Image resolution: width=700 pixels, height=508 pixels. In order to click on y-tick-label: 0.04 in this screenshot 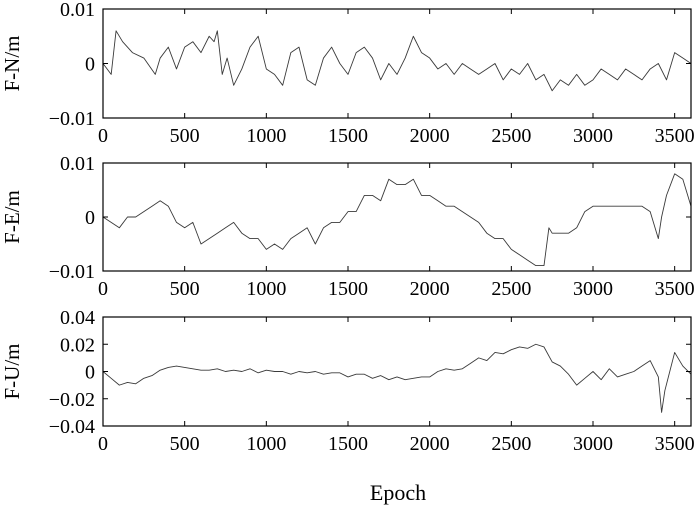, I will do `click(77, 318)`.